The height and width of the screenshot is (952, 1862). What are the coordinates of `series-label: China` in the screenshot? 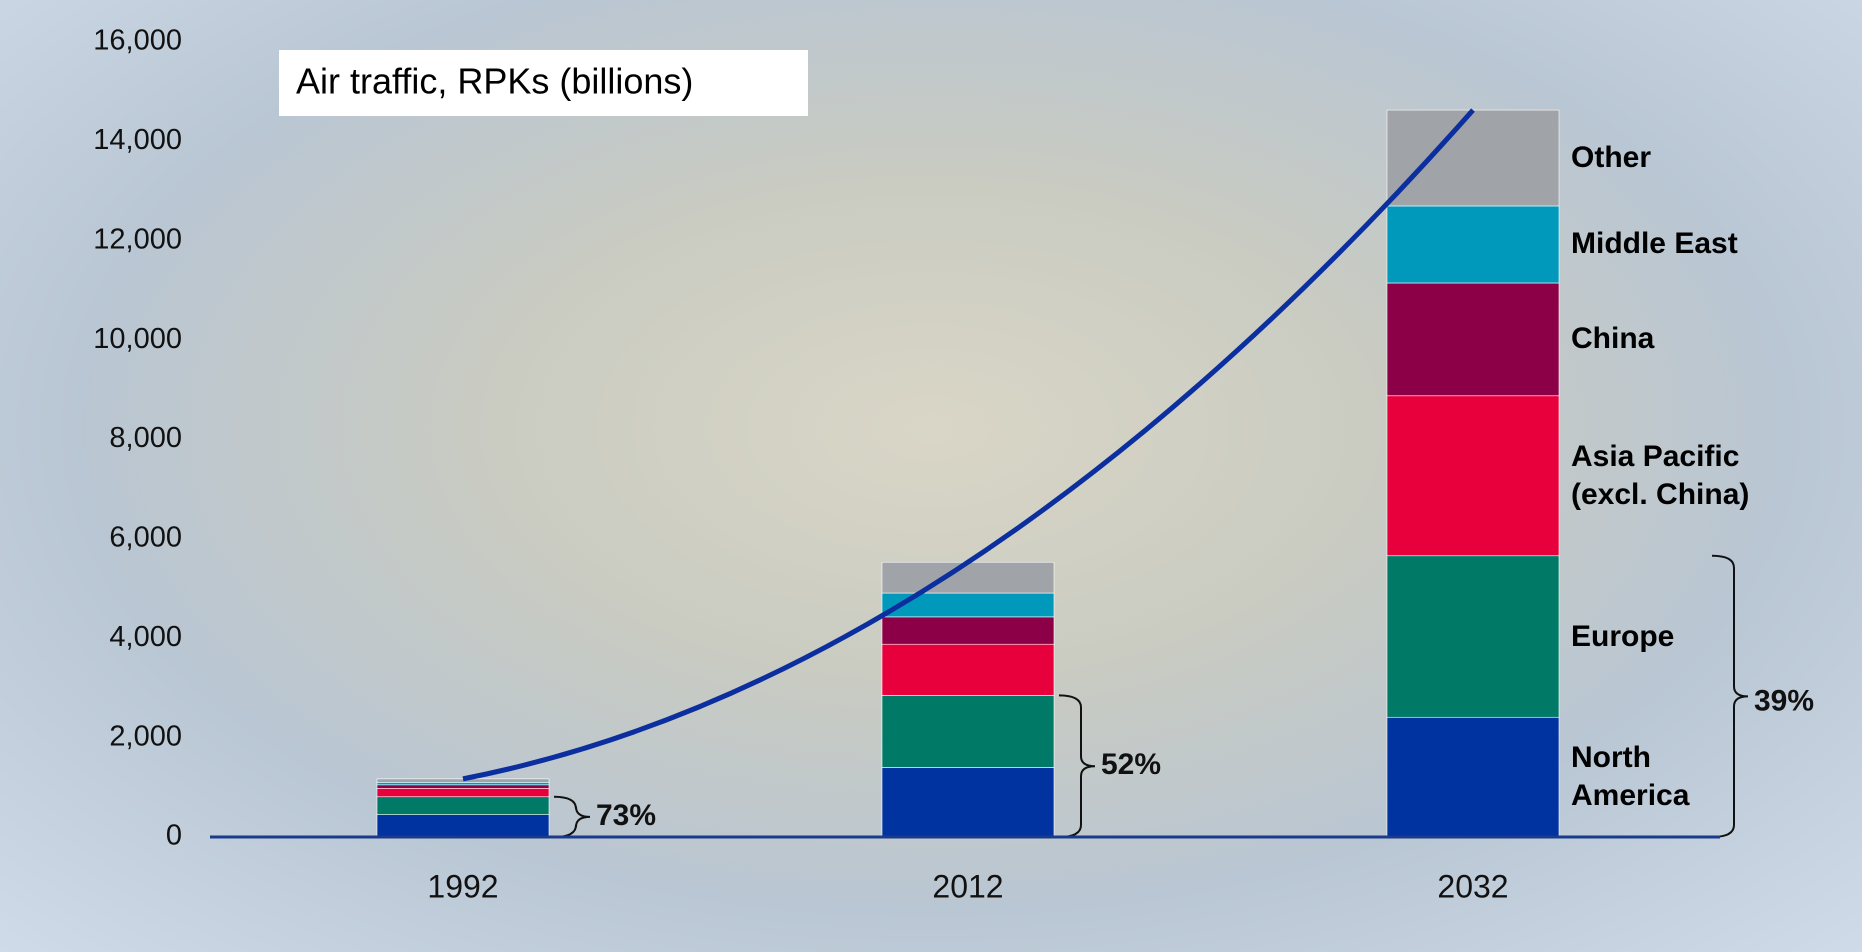 It's located at (1613, 339).